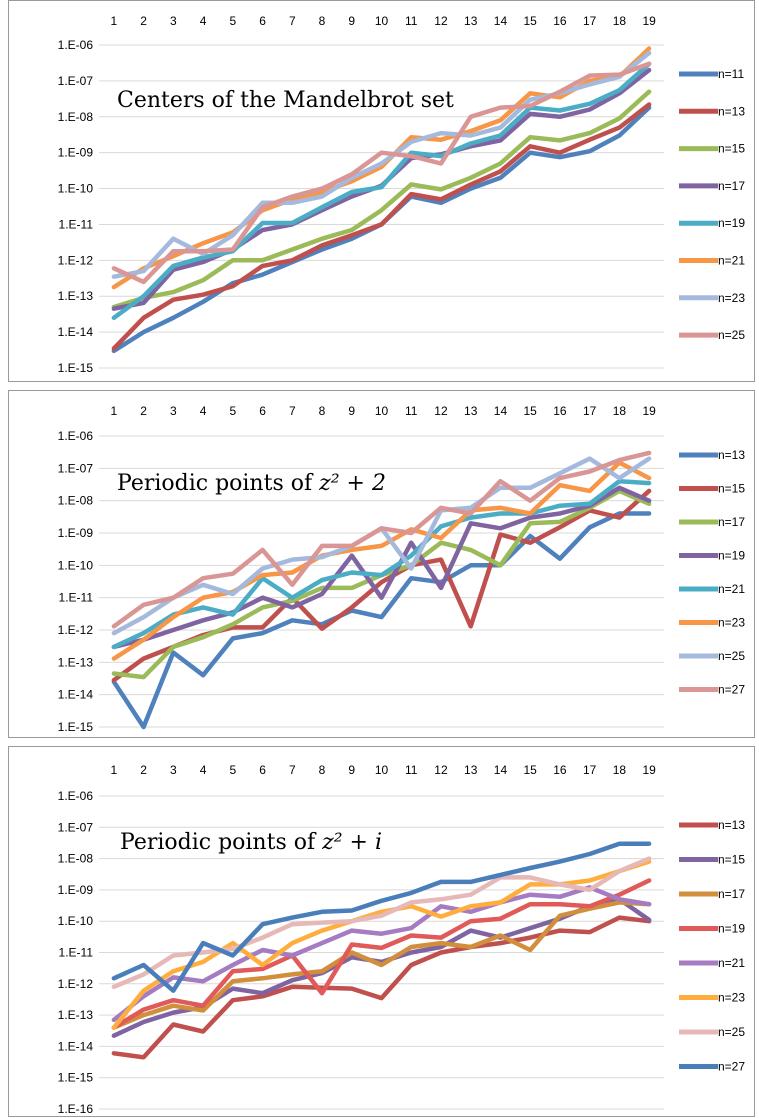 This screenshot has height=1118, width=759. Describe the element at coordinates (251, 842) in the screenshot. I see `chart-title: Periodic points of z² + i` at that location.